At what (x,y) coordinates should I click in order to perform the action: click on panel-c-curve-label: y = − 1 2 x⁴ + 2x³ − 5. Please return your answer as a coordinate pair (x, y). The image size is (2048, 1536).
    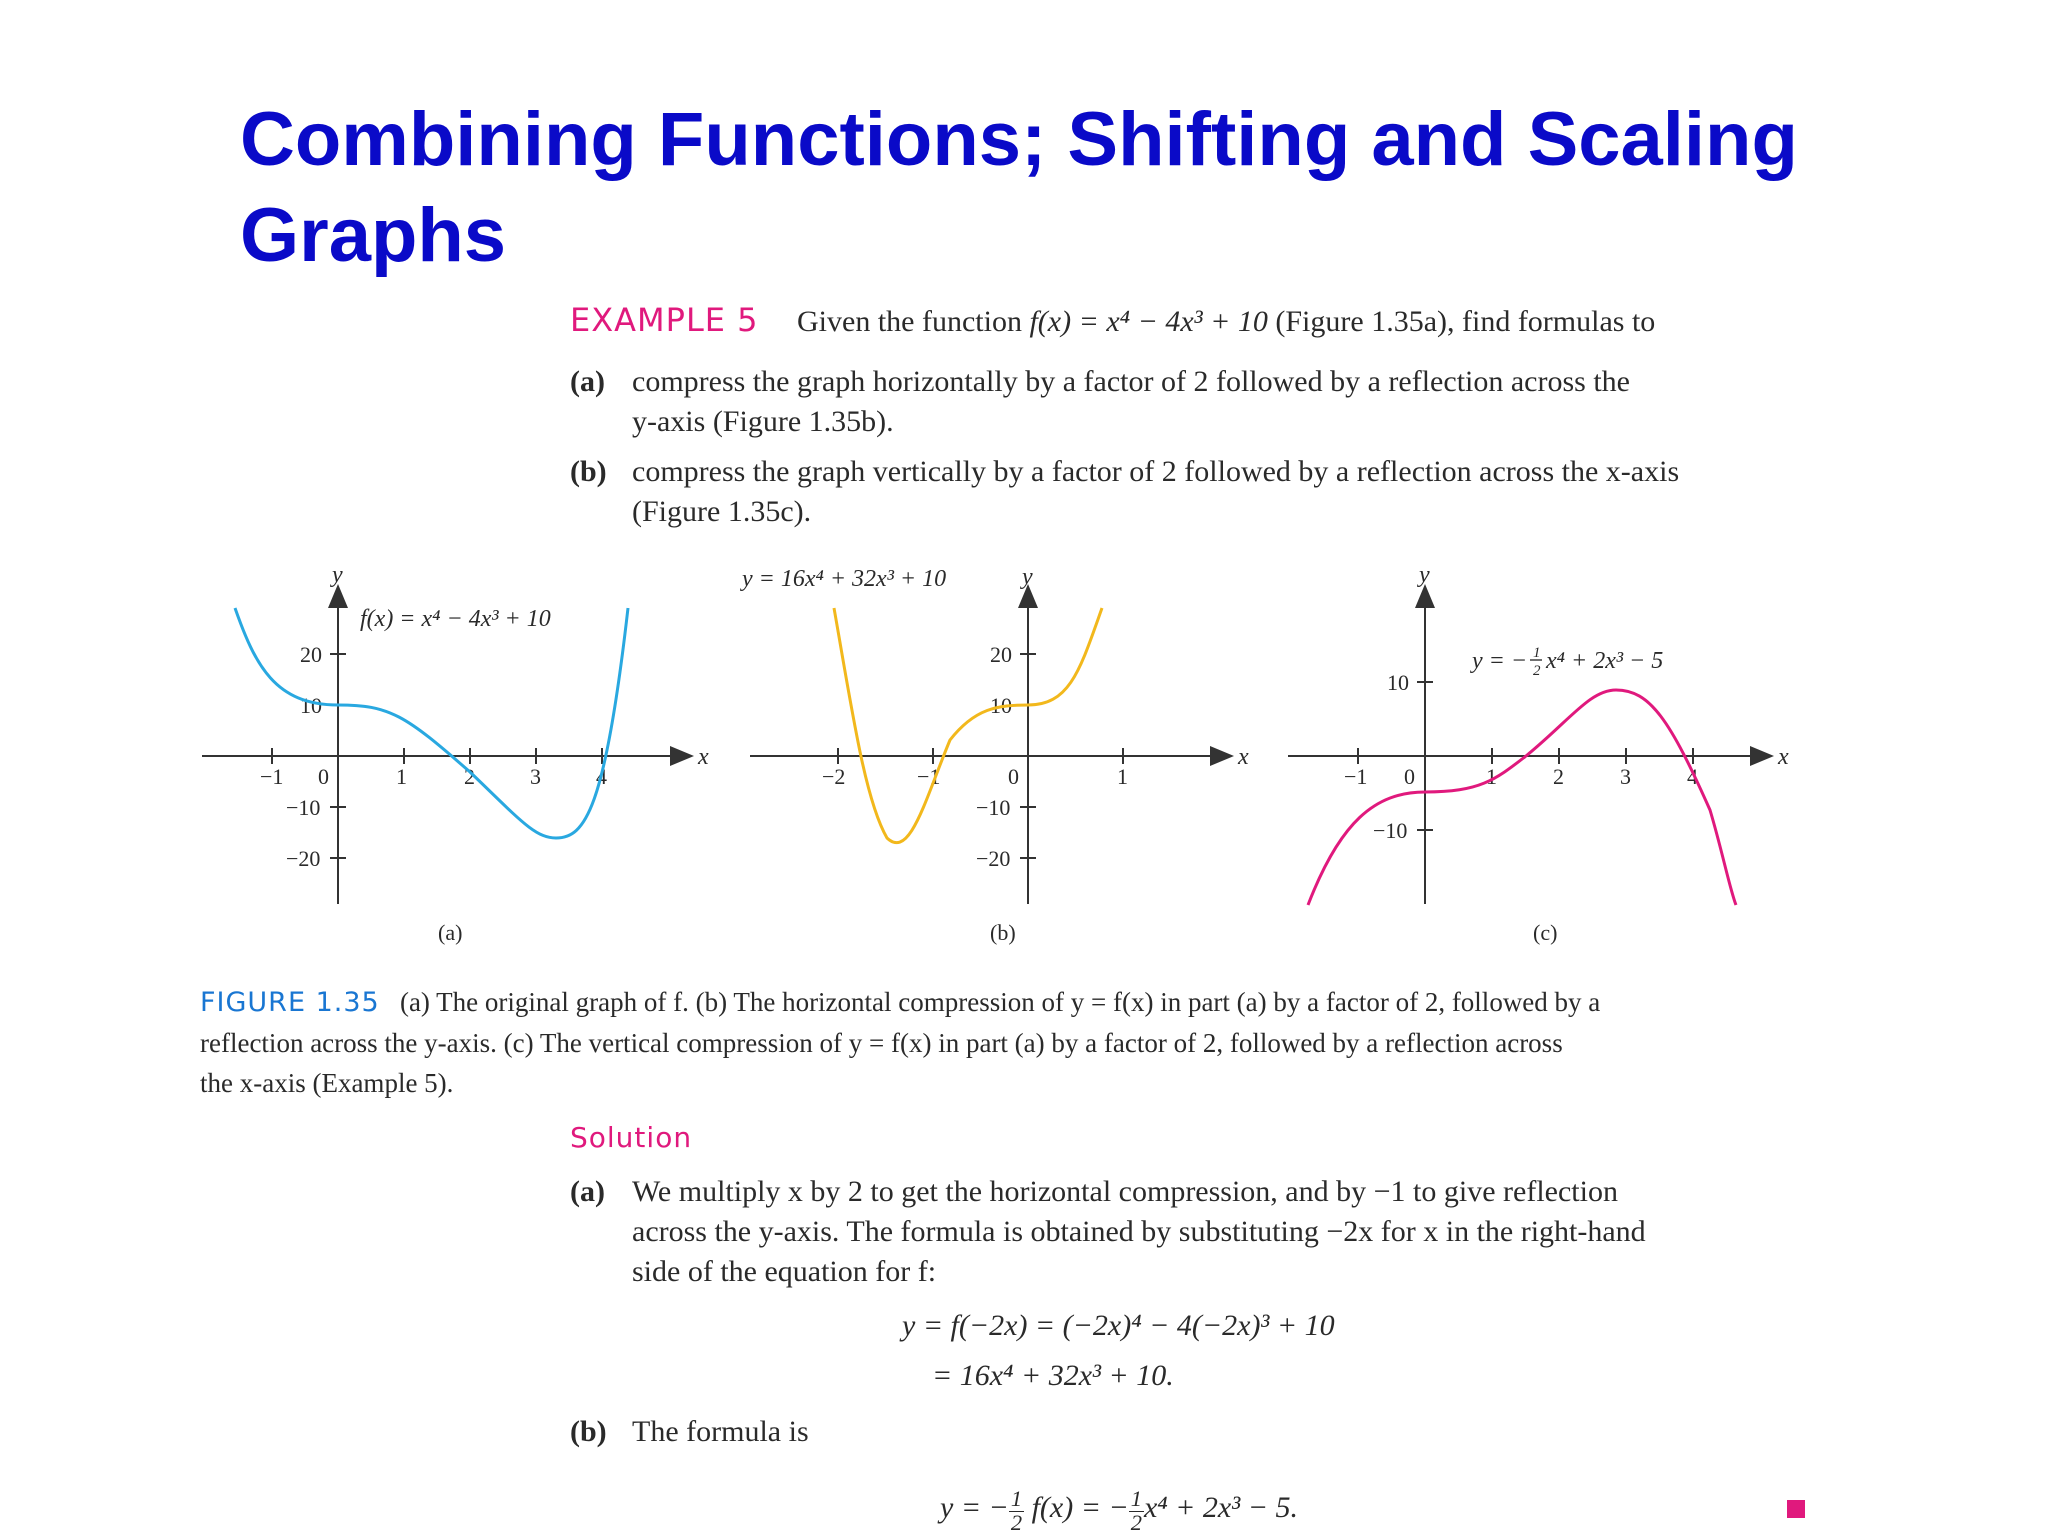
    Looking at the image, I should click on (1566, 662).